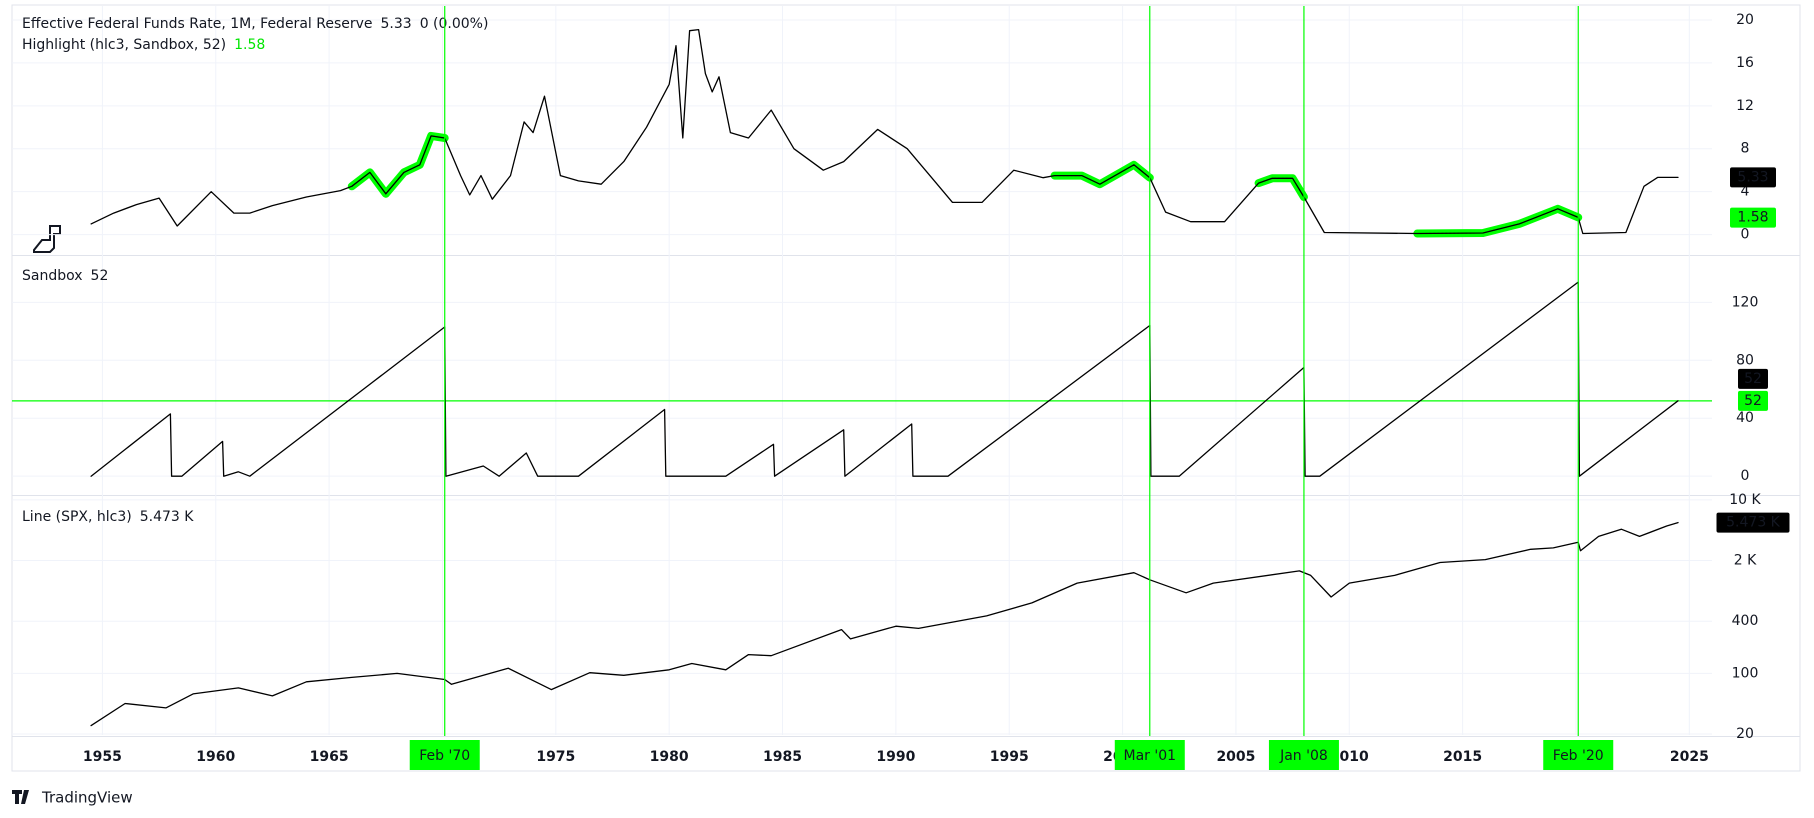 Image resolution: width=1814 pixels, height=818 pixels. What do you see at coordinates (1235, 757) in the screenshot?
I see `x-tick-label: 2005` at bounding box center [1235, 757].